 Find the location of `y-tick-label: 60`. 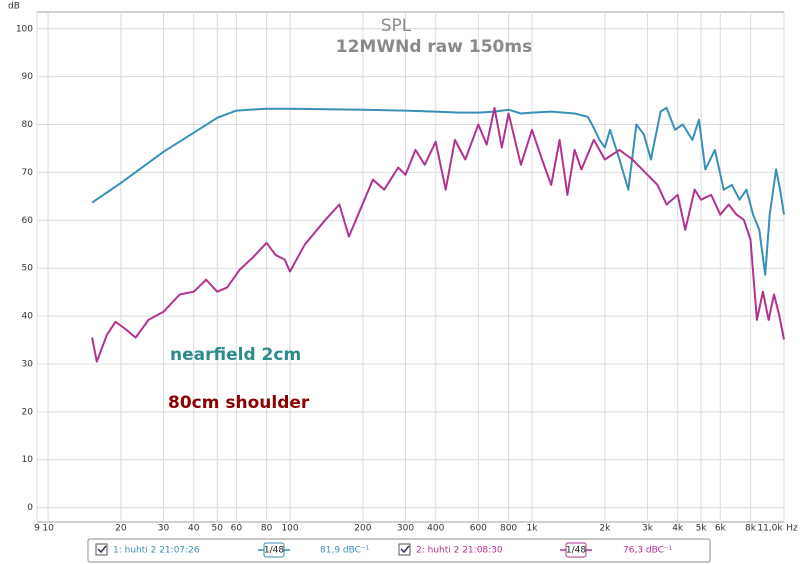

y-tick-label: 60 is located at coordinates (28, 221).